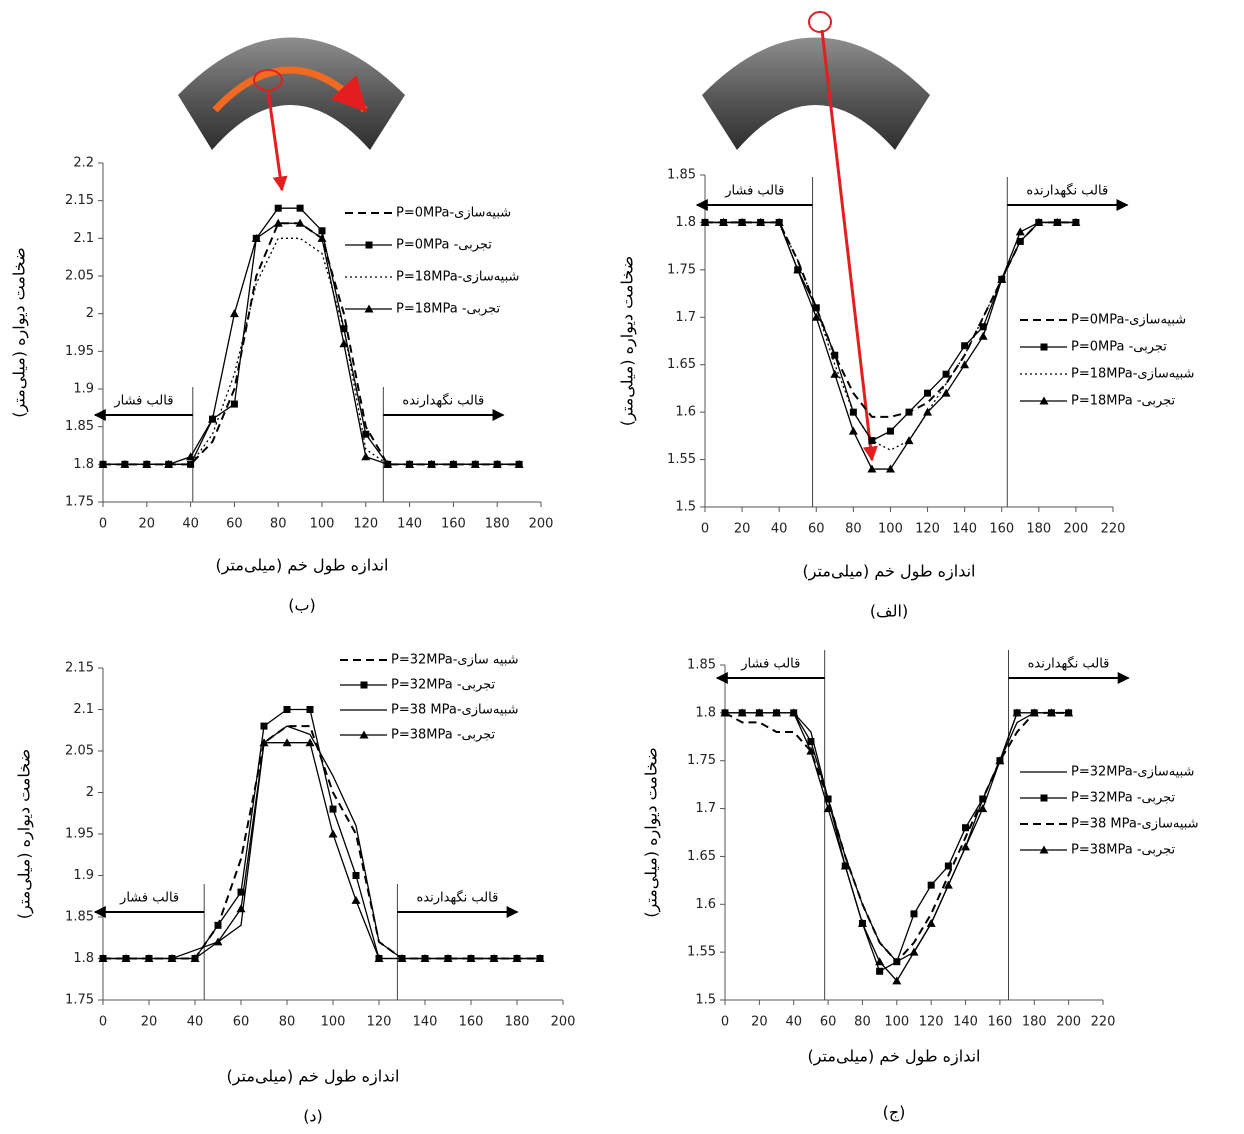 This screenshot has height=1134, width=1244. I want to click on x-tick-label: 20, so click(149, 1022).